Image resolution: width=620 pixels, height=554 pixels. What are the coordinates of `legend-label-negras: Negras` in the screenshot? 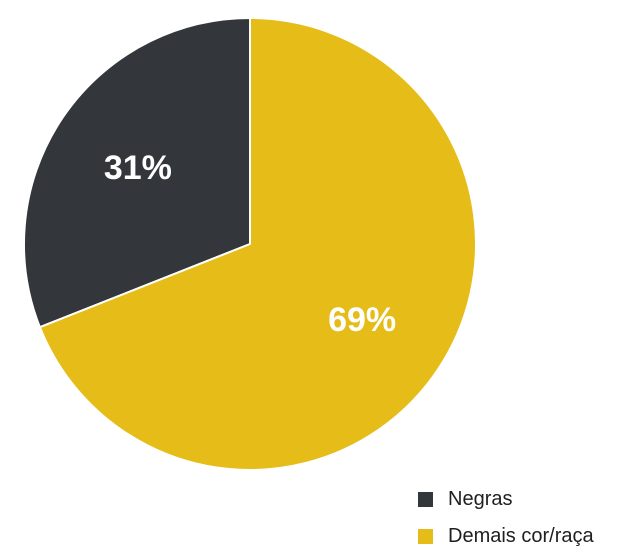 It's located at (480, 498).